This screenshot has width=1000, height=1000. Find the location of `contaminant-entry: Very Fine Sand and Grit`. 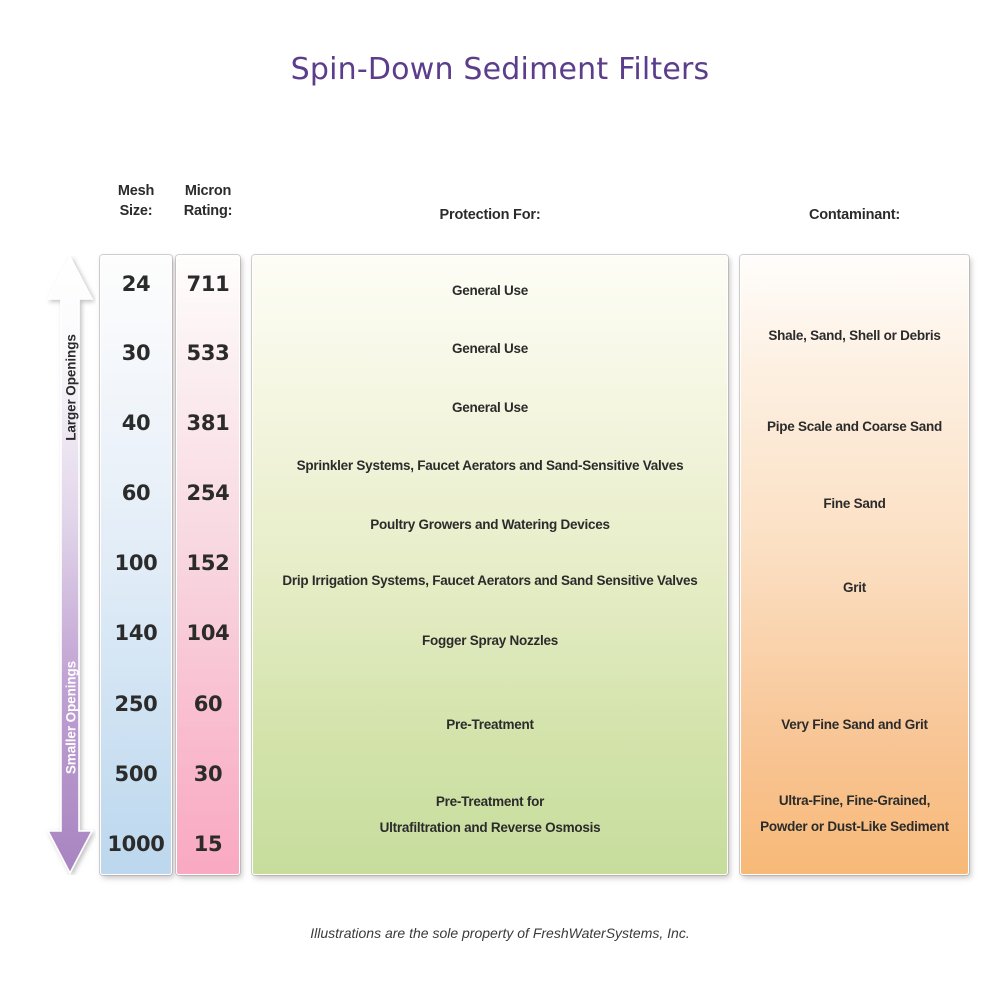

contaminant-entry: Very Fine Sand and Grit is located at coordinates (854, 725).